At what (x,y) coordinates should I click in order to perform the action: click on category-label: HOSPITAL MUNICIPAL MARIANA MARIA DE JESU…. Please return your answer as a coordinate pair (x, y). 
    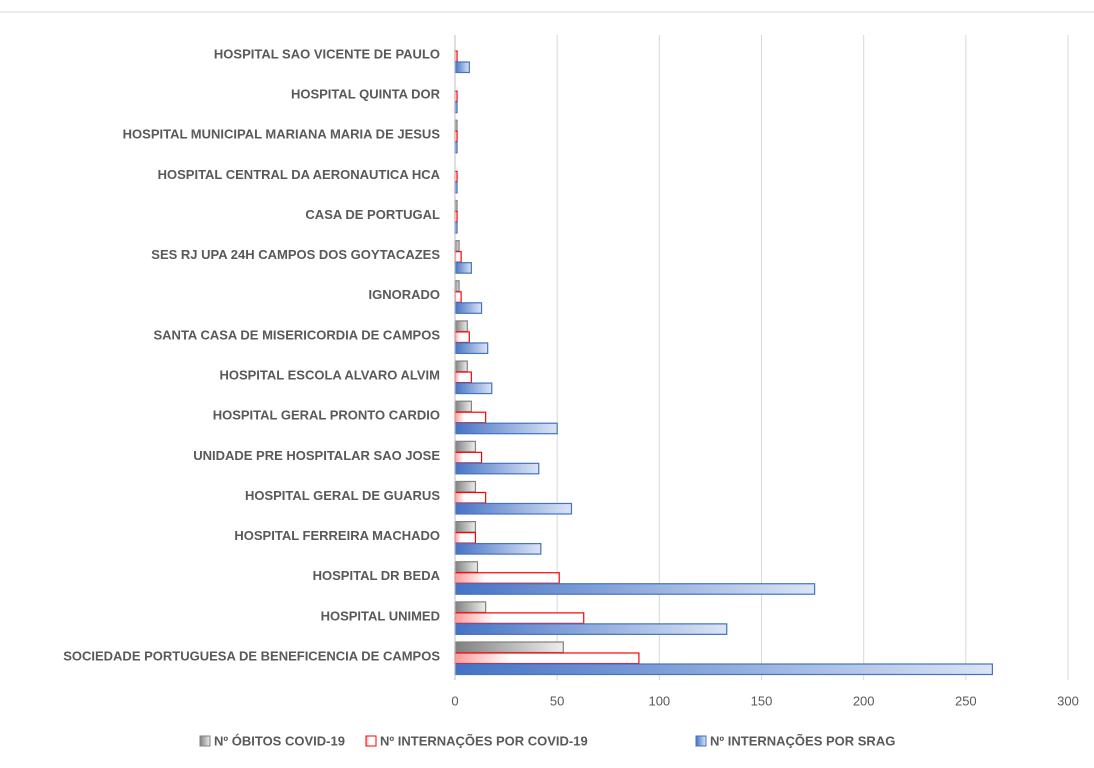
    Looking at the image, I should click on (282, 134).